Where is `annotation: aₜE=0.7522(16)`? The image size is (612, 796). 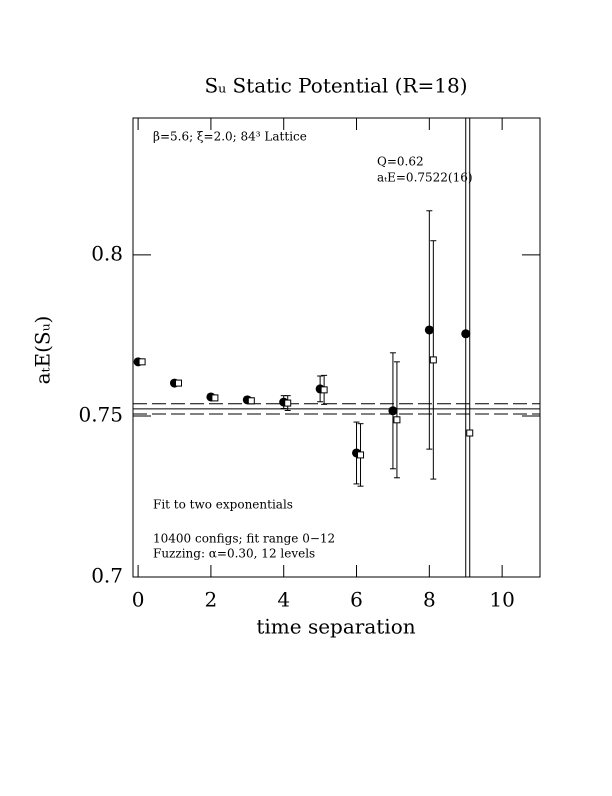
annotation: aₜE=0.7522(16) is located at coordinates (425, 178).